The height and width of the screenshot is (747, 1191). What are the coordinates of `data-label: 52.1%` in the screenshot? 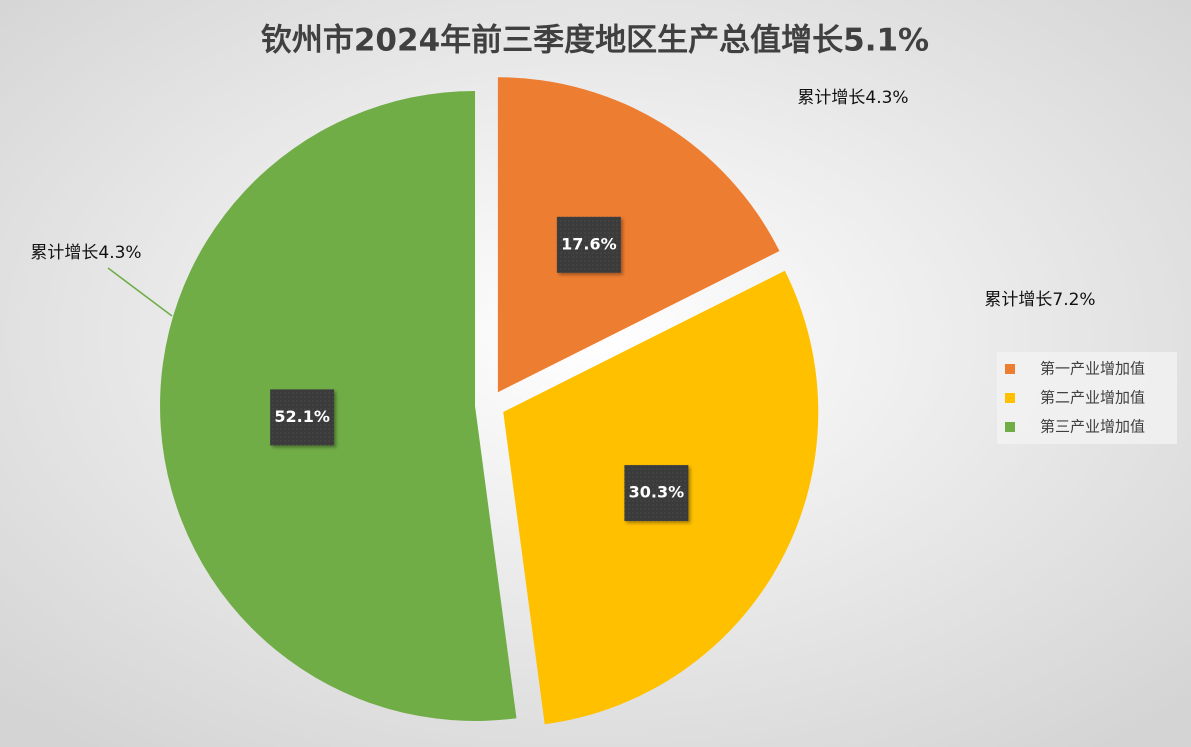 It's located at (302, 416).